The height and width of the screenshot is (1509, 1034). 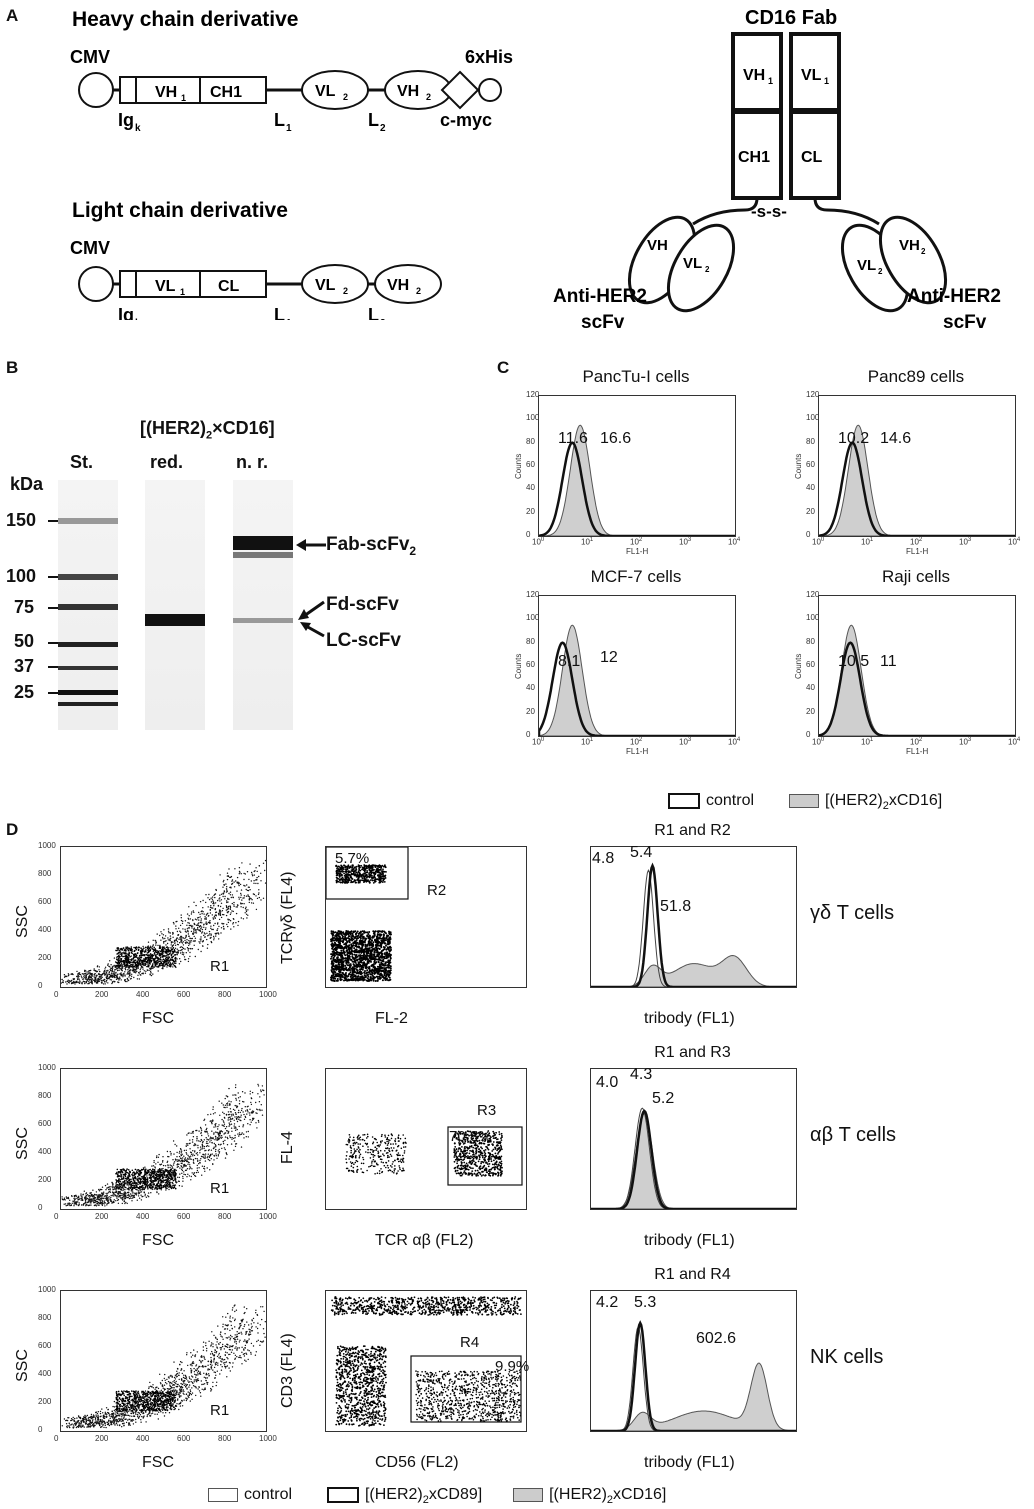 What do you see at coordinates (637, 680) in the screenshot?
I see `histogram-curves` at bounding box center [637, 680].